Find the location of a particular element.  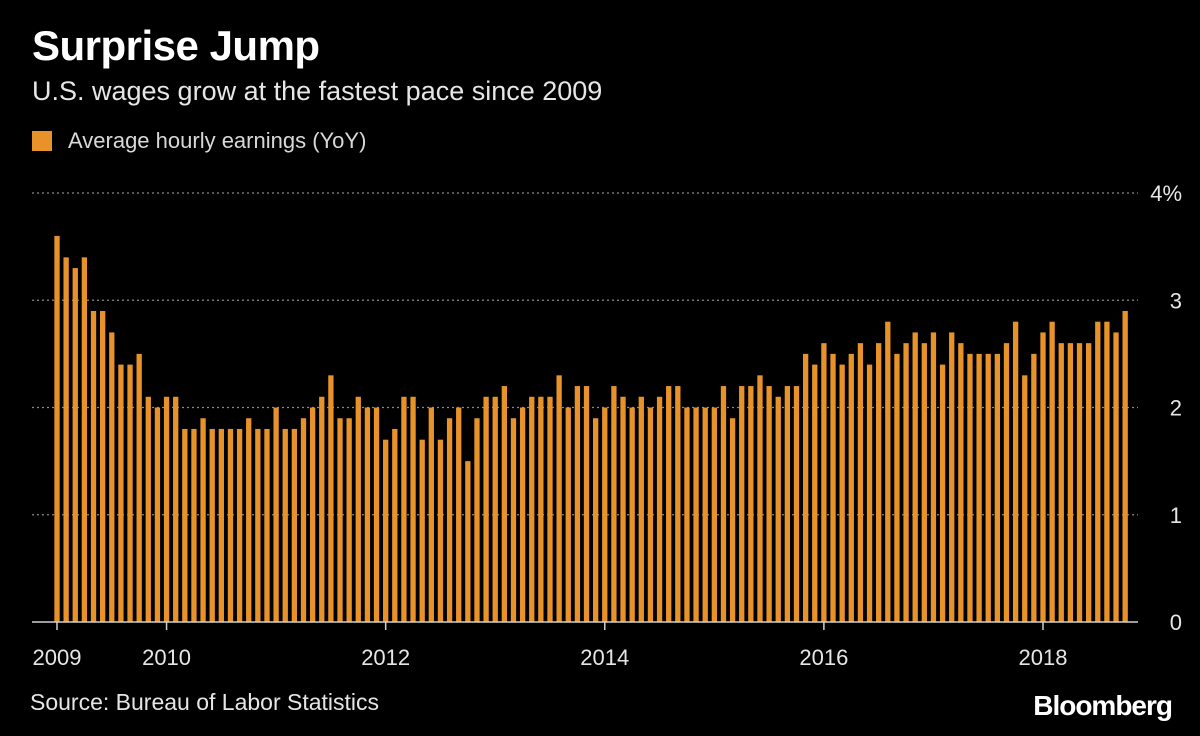

legend: Average hourly earnings (YoY) is located at coordinates (199, 141).